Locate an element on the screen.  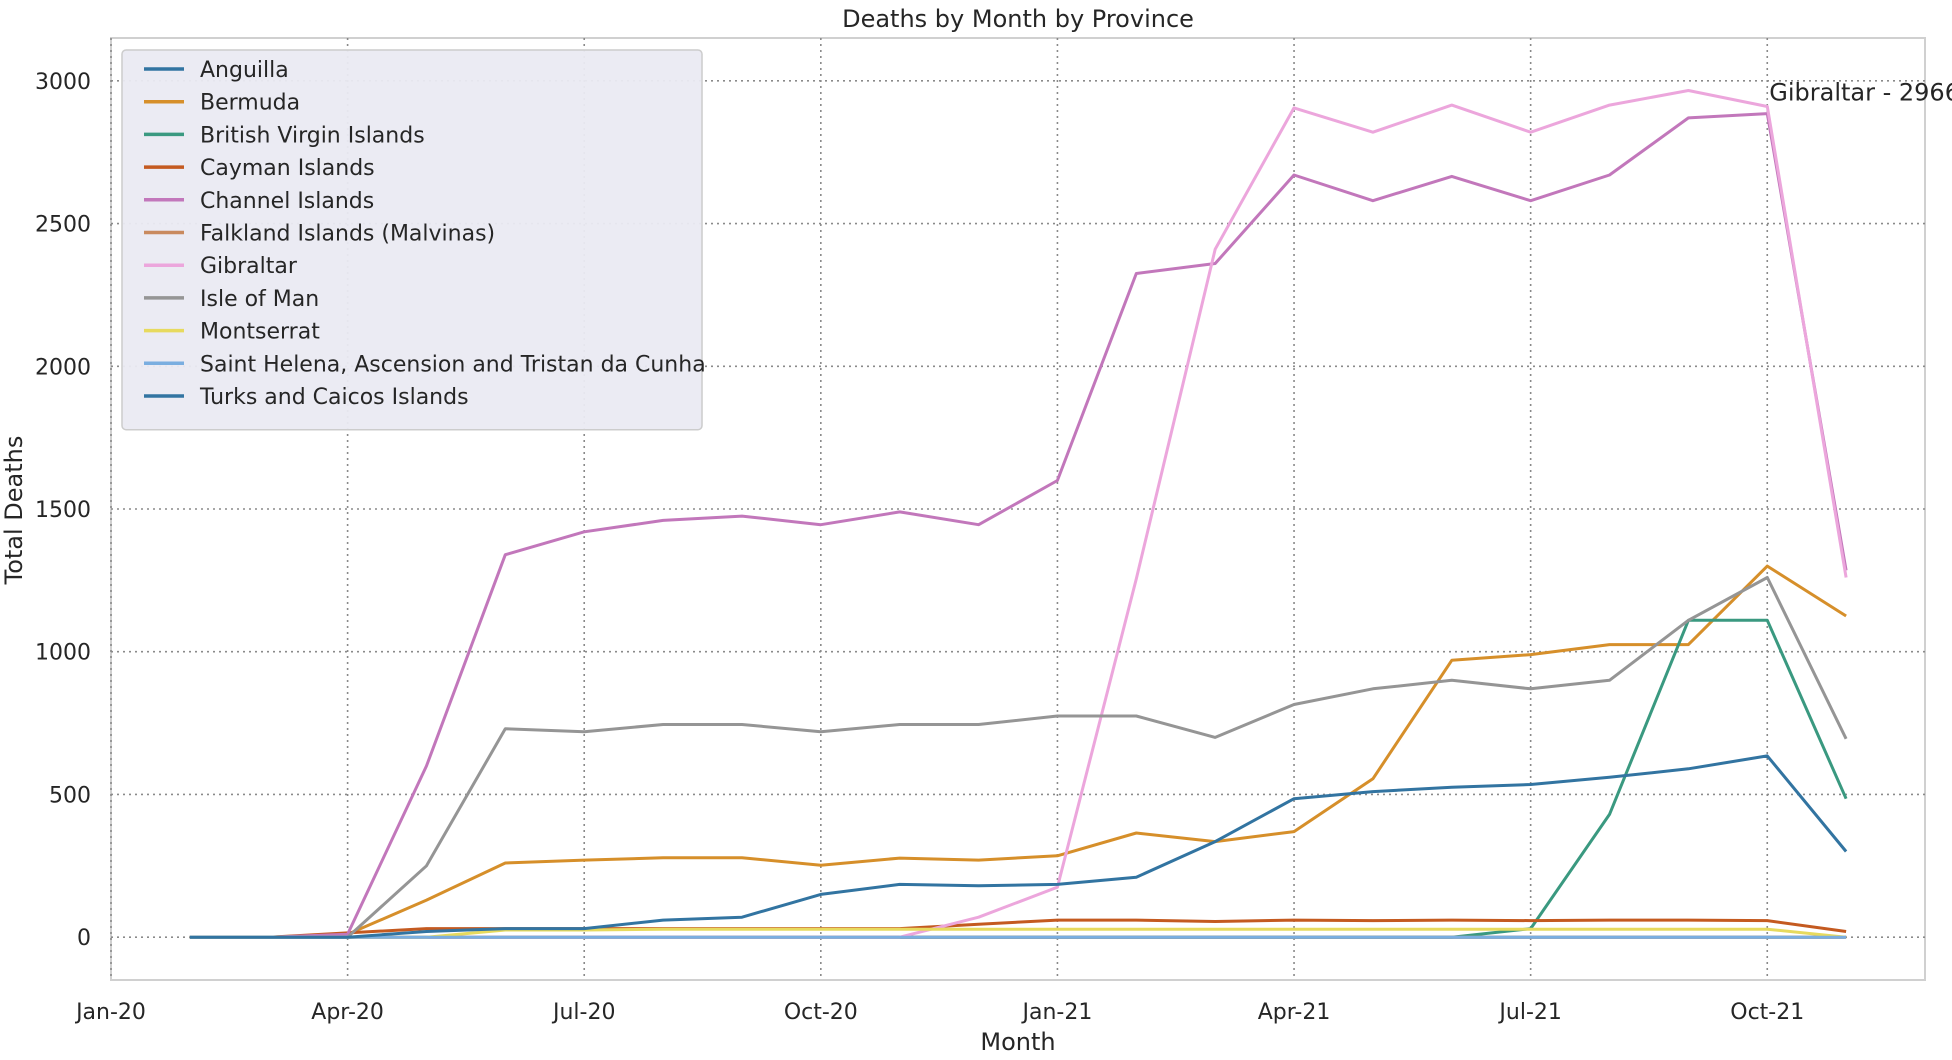
x-tick-label: Apr-20 is located at coordinates (347, 1012).